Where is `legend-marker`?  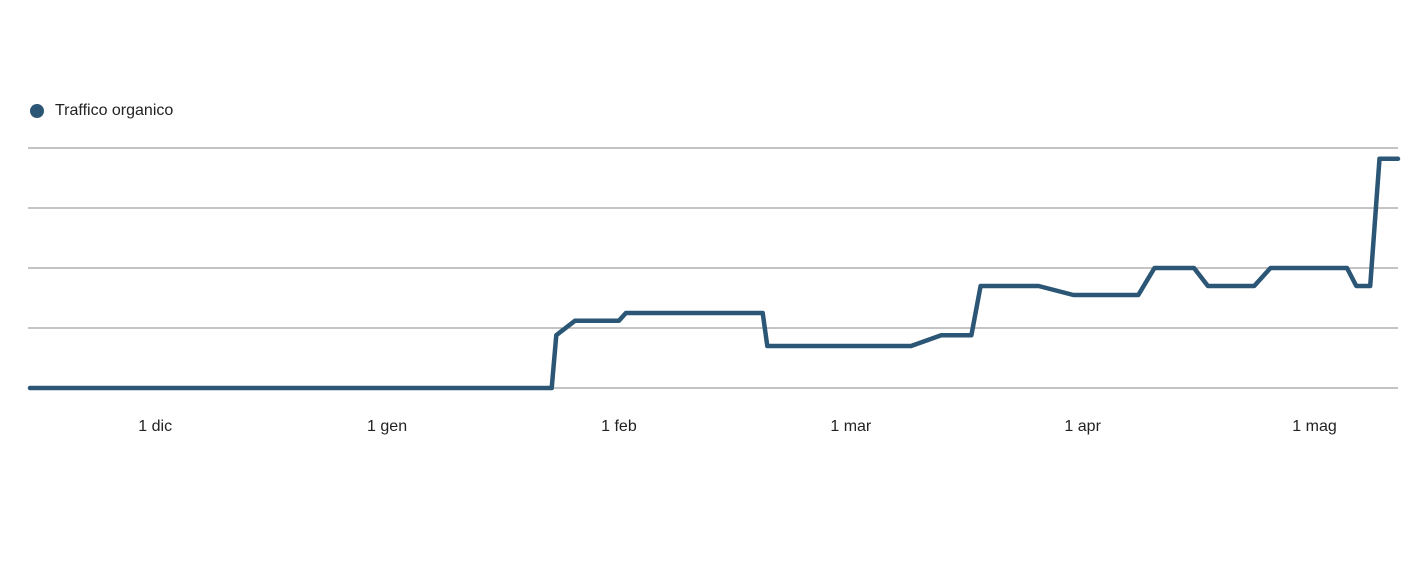
legend-marker is located at coordinates (37, 111).